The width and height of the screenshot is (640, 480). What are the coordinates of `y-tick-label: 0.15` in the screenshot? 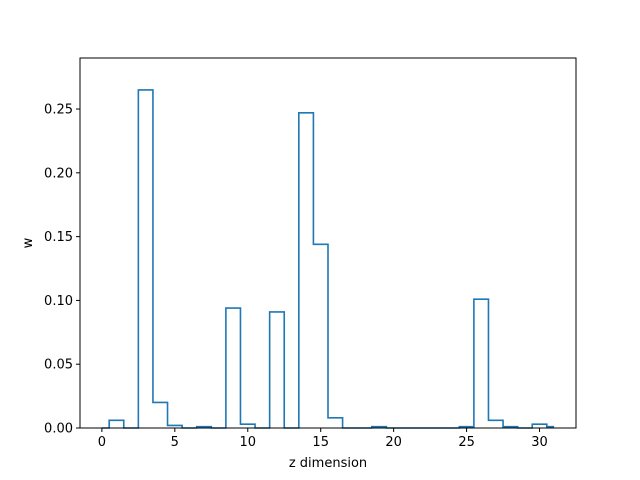 It's located at (58, 237).